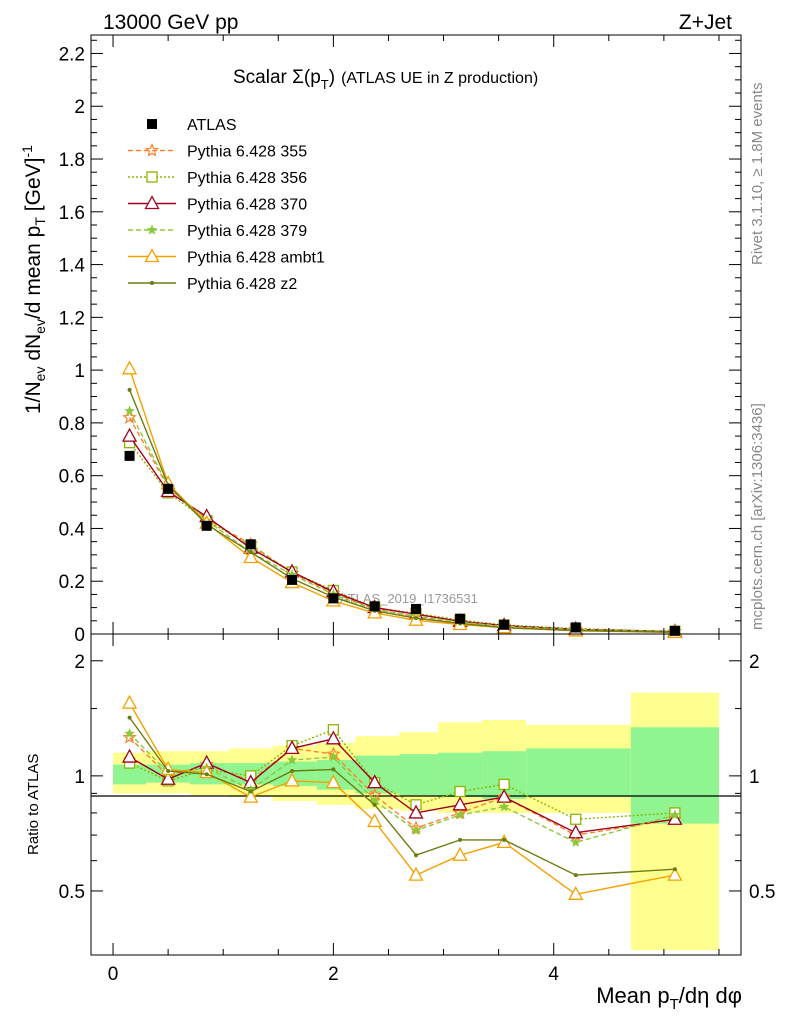 Image resolution: width=786 pixels, height=1024 pixels. What do you see at coordinates (553, 974) in the screenshot?
I see `ratio-xtick-label: 4` at bounding box center [553, 974].